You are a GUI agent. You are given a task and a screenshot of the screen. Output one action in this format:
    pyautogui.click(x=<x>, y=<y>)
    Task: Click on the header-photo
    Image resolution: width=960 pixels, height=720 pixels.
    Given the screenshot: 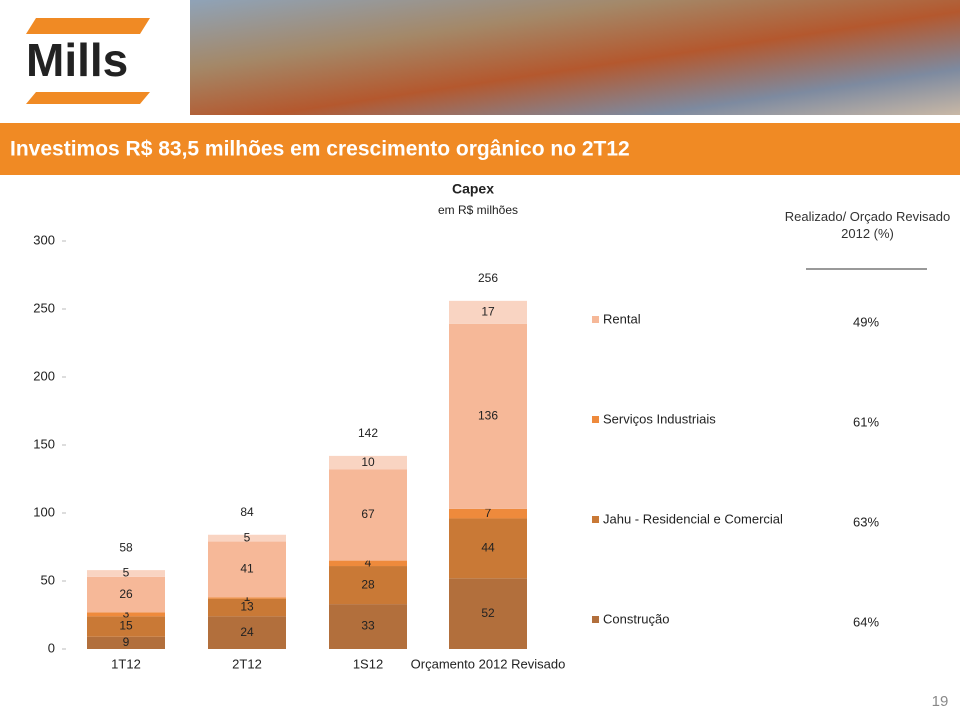 What is the action you would take?
    pyautogui.click(x=575, y=57)
    